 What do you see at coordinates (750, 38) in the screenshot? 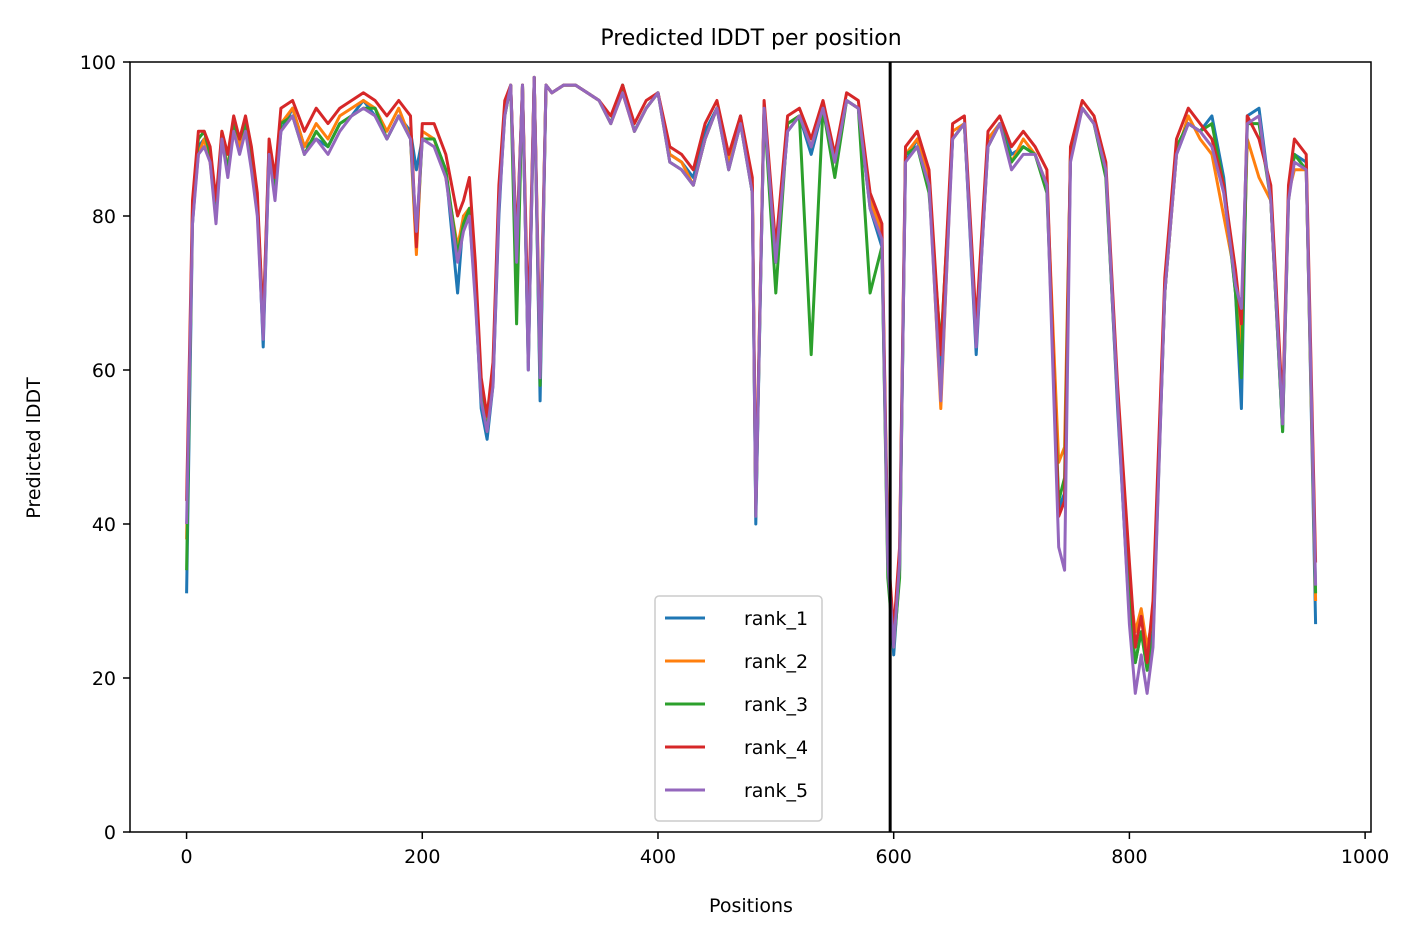
I see `chart-title: Predicted lDDT per position` at bounding box center [750, 38].